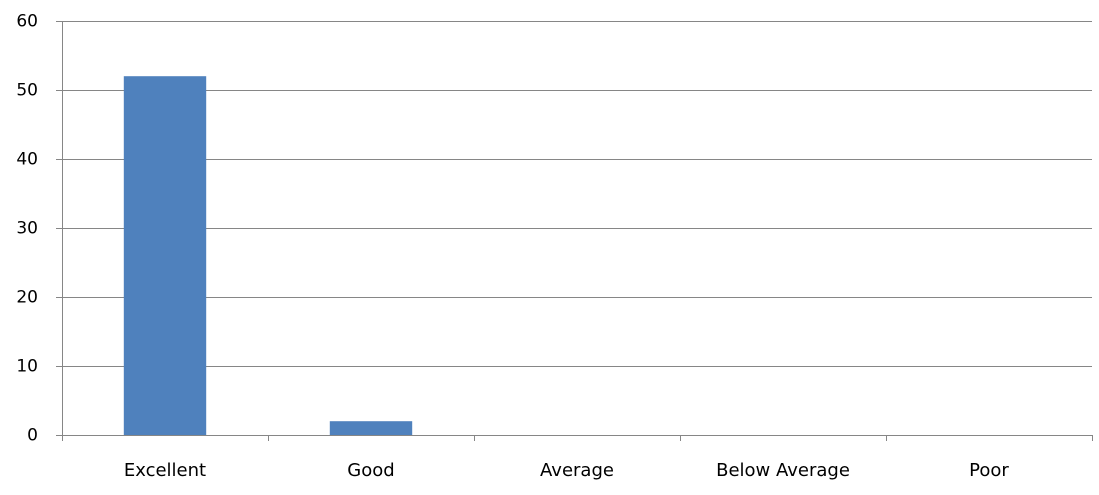  Describe the element at coordinates (165, 255) in the screenshot. I see `bar-excellent` at that location.